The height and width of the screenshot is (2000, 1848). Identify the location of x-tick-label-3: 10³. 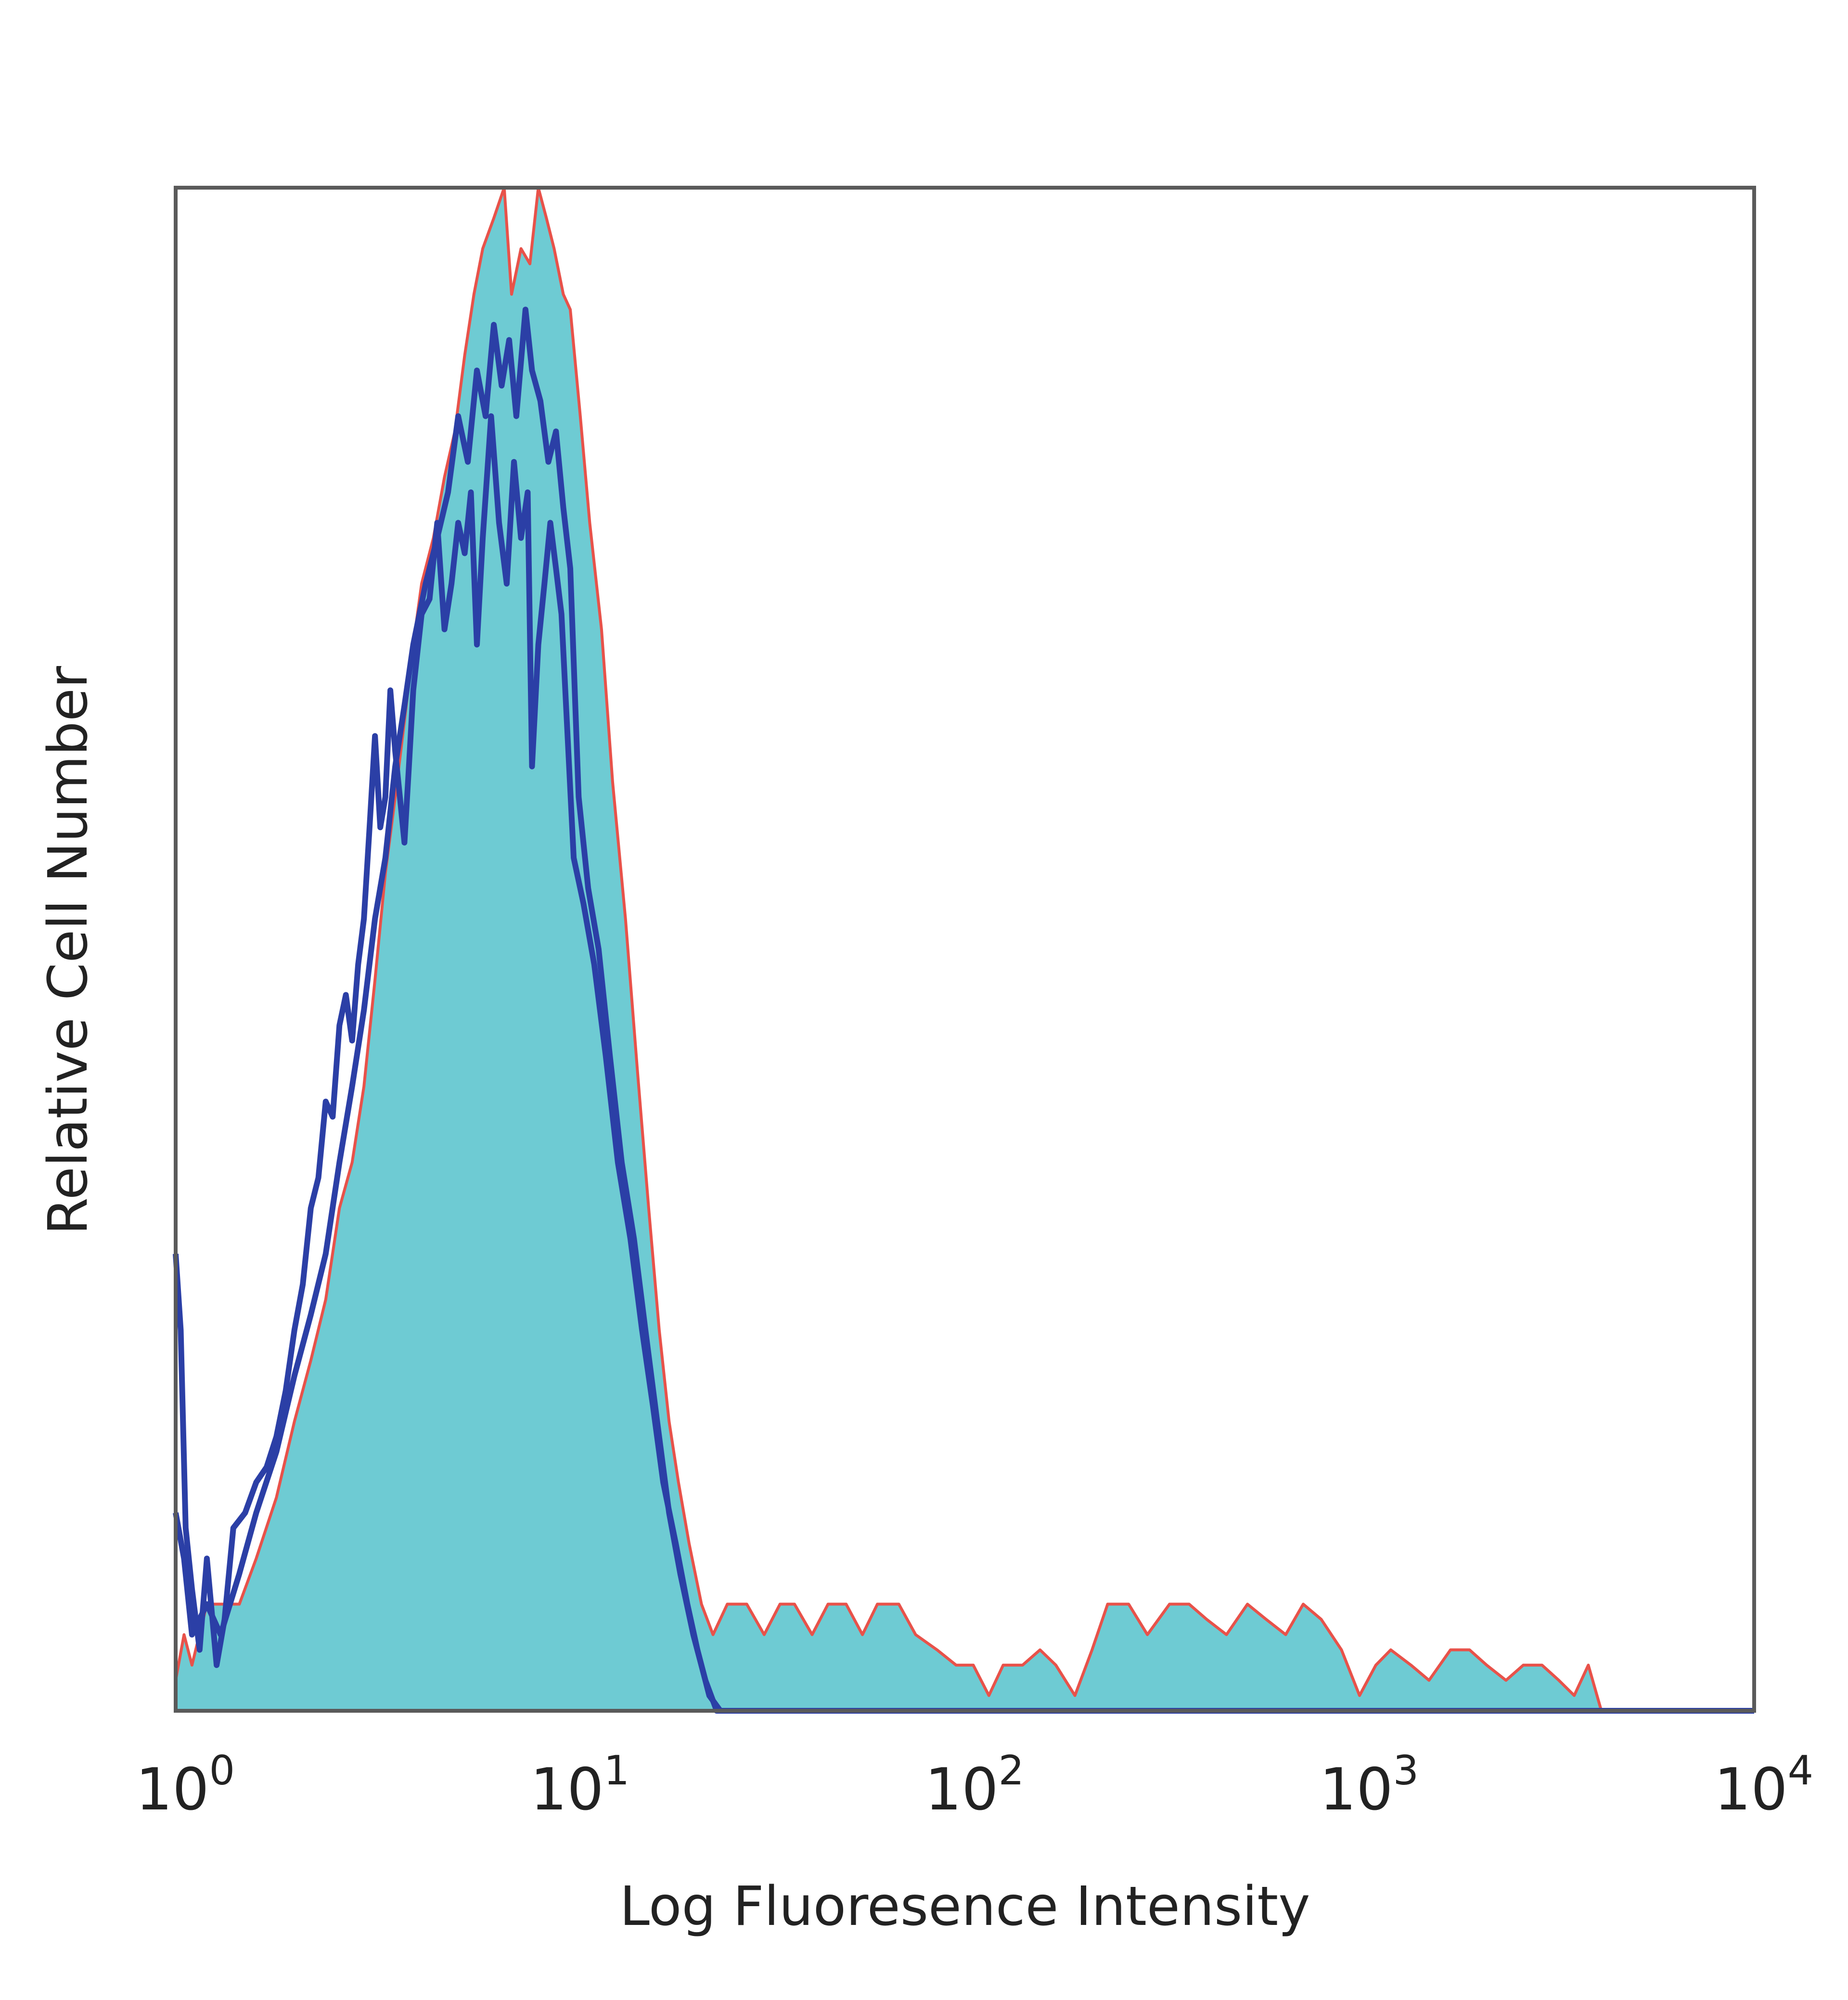
(1369, 1785).